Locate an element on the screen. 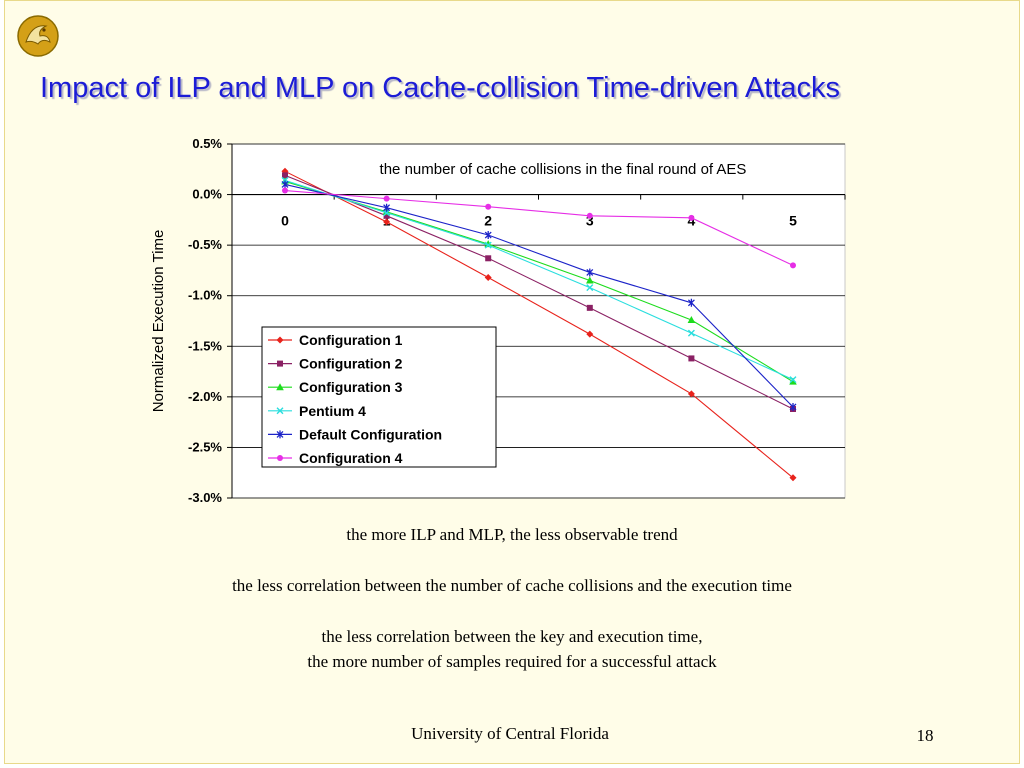 This screenshot has width=1024, height=768. x-tick-label: 5 is located at coordinates (793, 221).